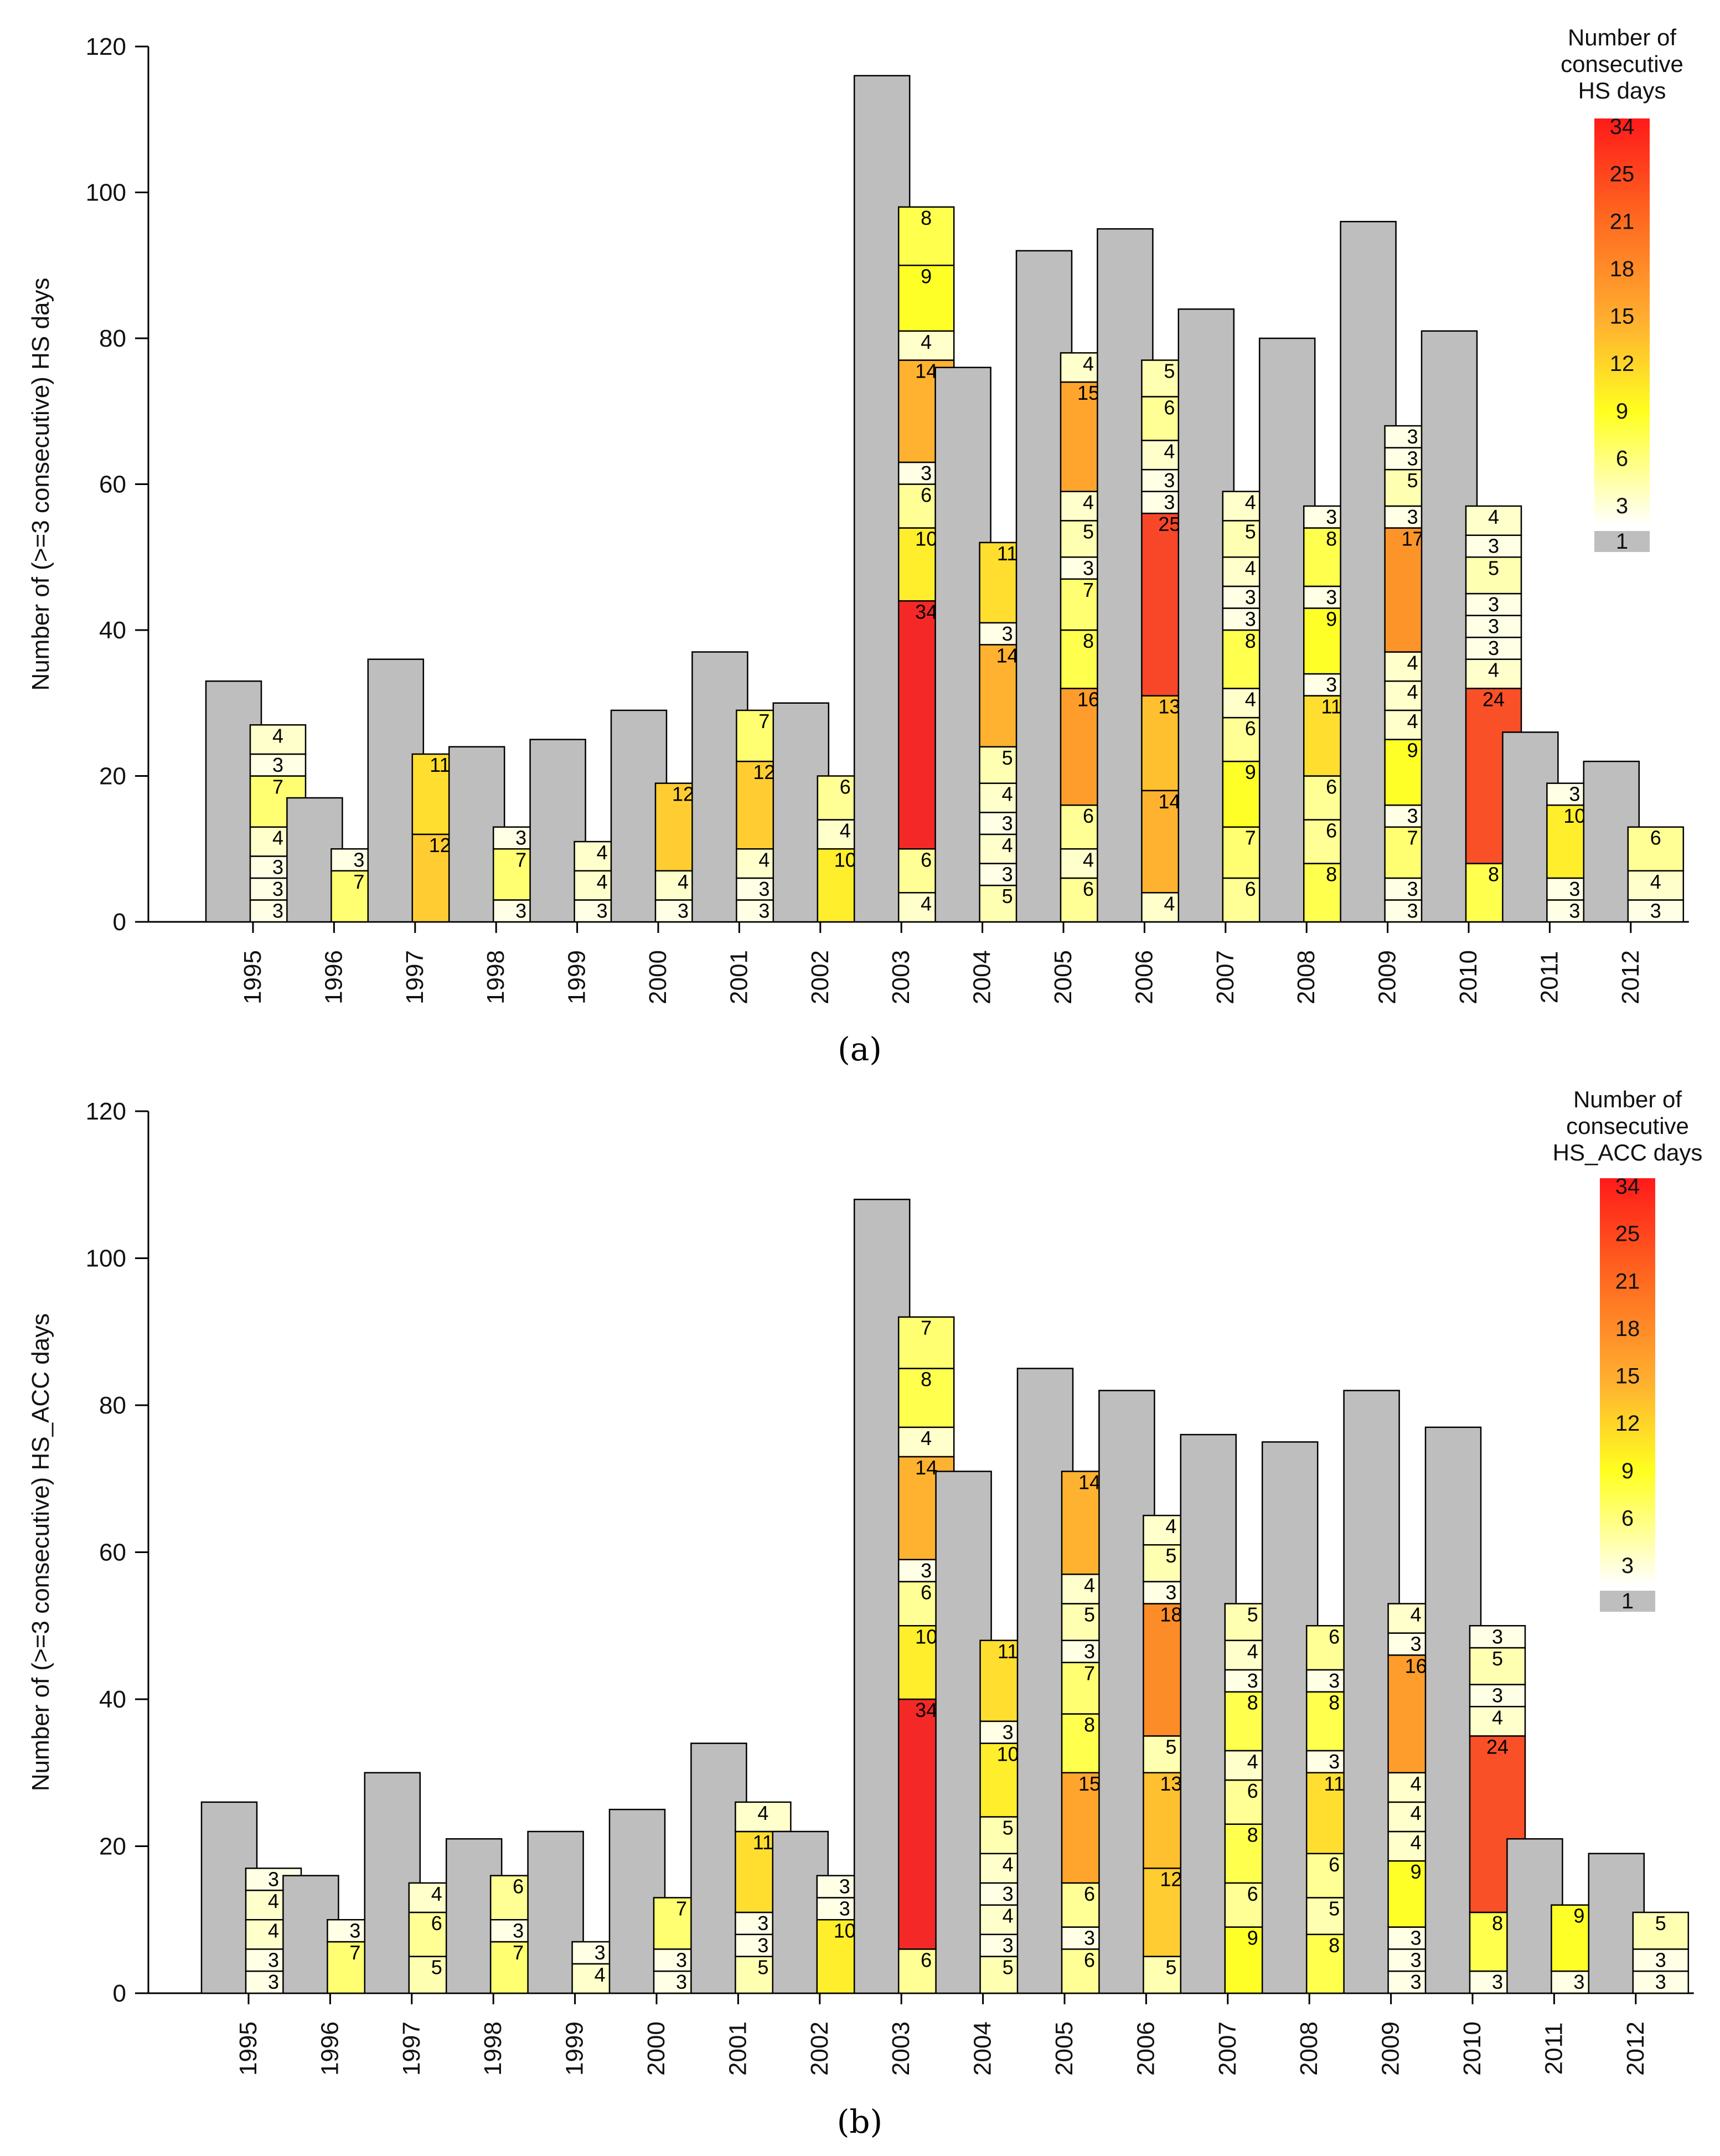  I want to click on legend-label: 3, so click(1628, 1566).